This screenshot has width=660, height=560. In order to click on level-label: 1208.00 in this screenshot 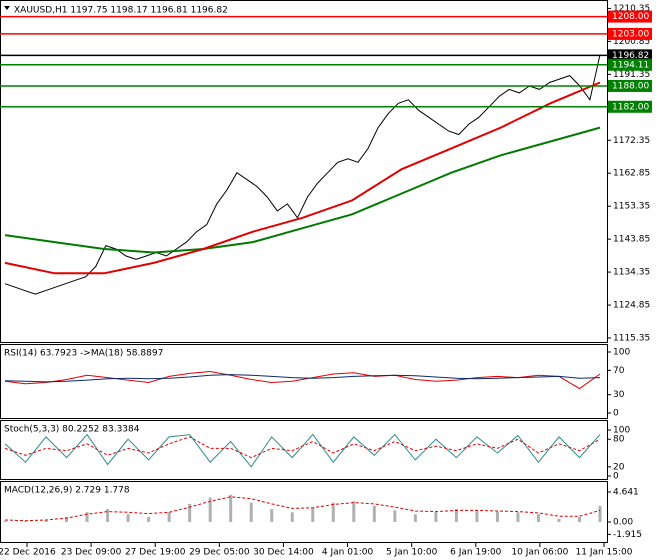, I will do `click(630, 17)`.